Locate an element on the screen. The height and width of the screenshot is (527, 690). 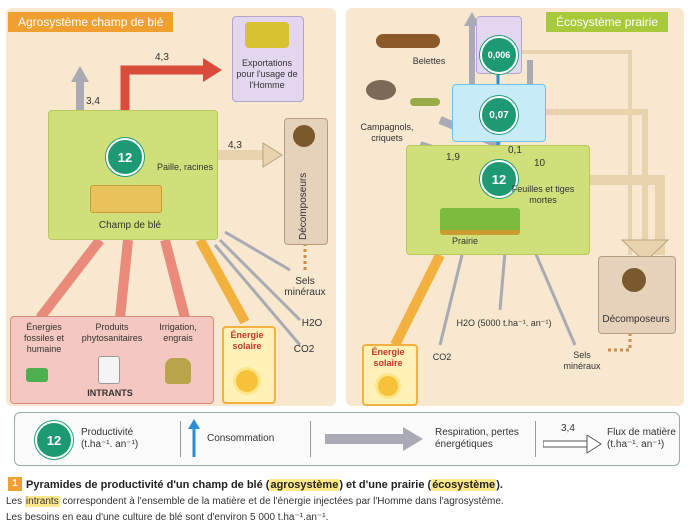
decomposers-label-agro: Décomposeurs is located at coordinates (303, 206).